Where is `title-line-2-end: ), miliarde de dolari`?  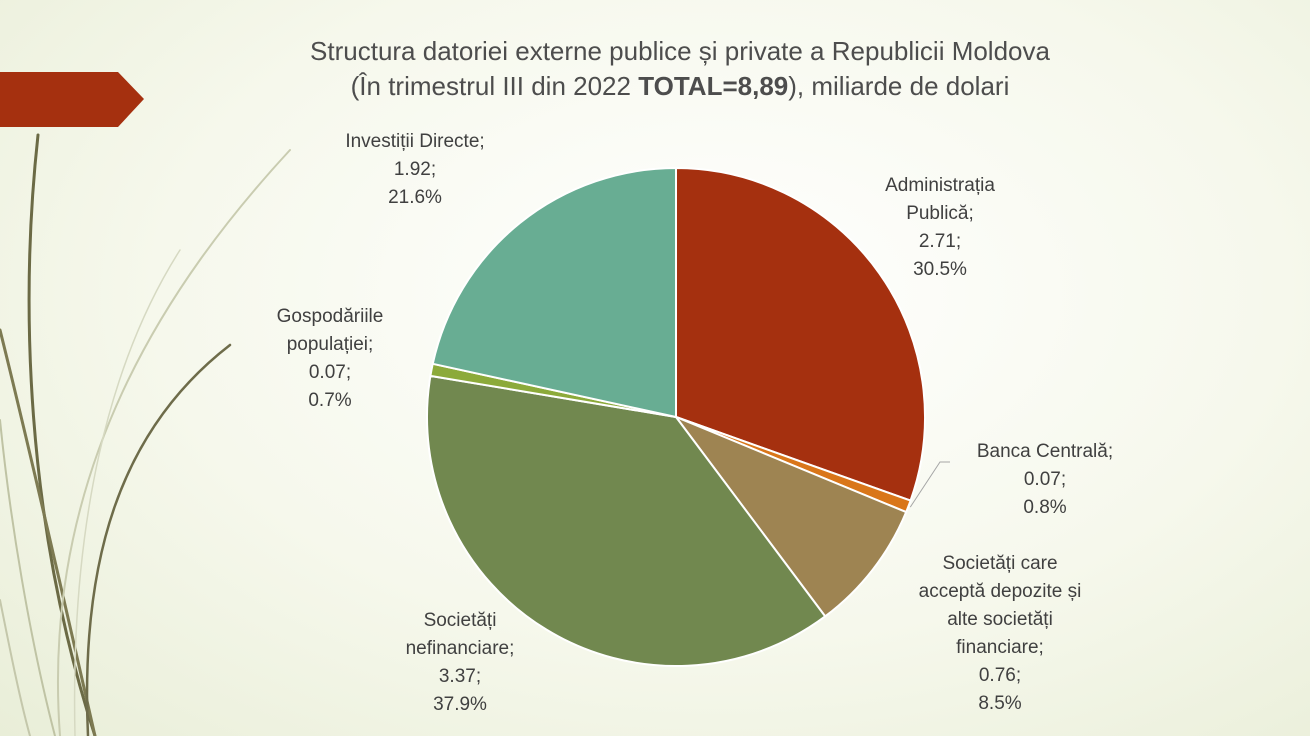
title-line-2-end: ), miliarde de dolari is located at coordinates (899, 86).